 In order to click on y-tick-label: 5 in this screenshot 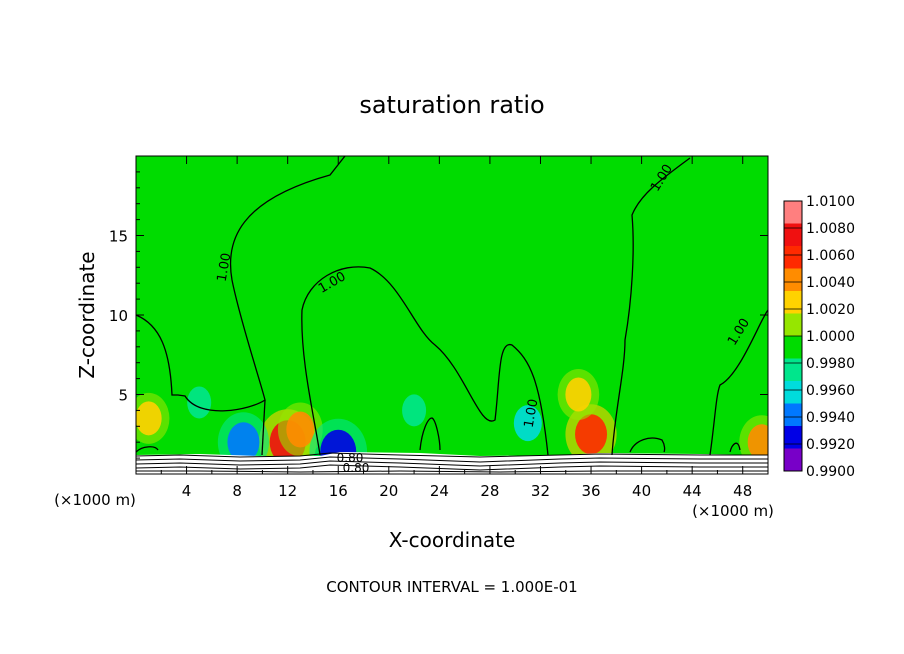, I will do `click(123, 396)`.